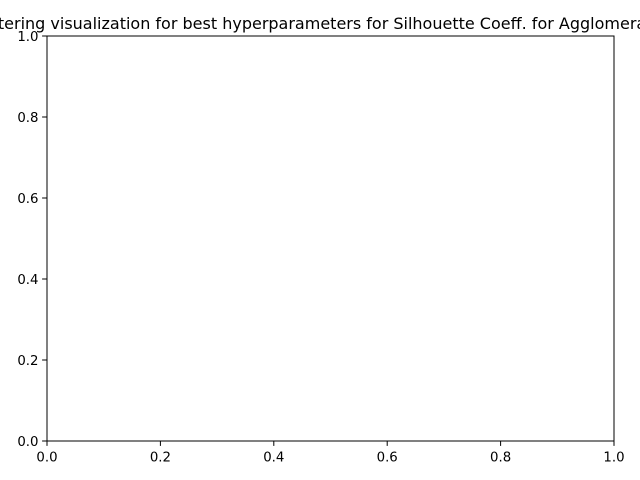  What do you see at coordinates (27, 118) in the screenshot?
I see `y-tick-label: 0.8` at bounding box center [27, 118].